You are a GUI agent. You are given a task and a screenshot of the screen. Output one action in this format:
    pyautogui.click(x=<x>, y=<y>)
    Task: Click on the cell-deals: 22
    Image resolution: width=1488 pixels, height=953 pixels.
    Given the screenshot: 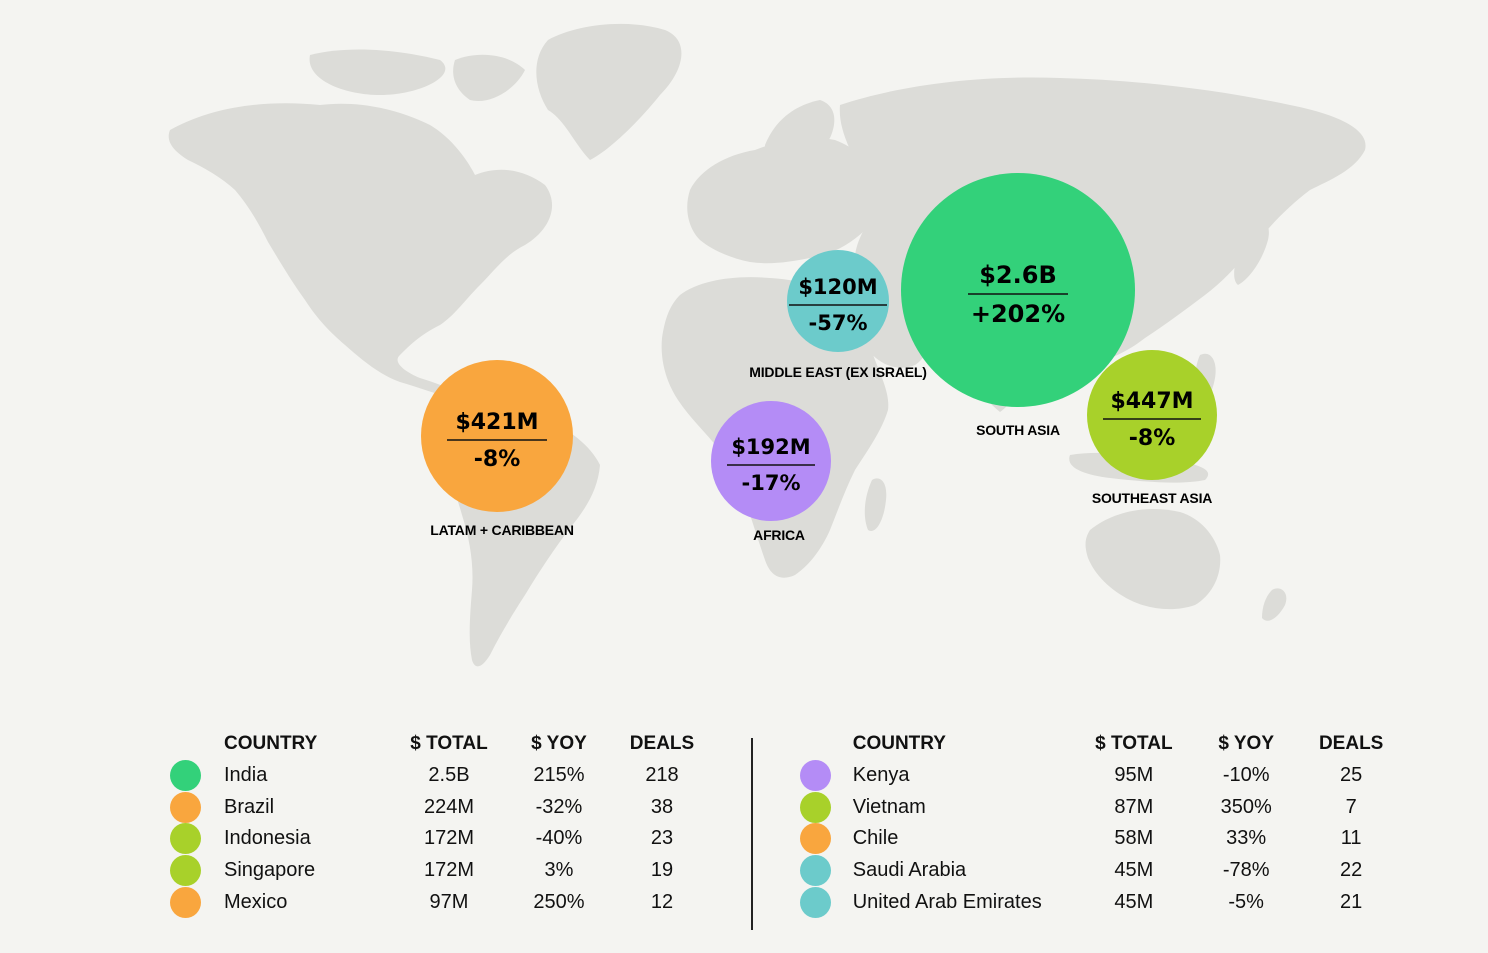 What is the action you would take?
    pyautogui.click(x=1351, y=870)
    